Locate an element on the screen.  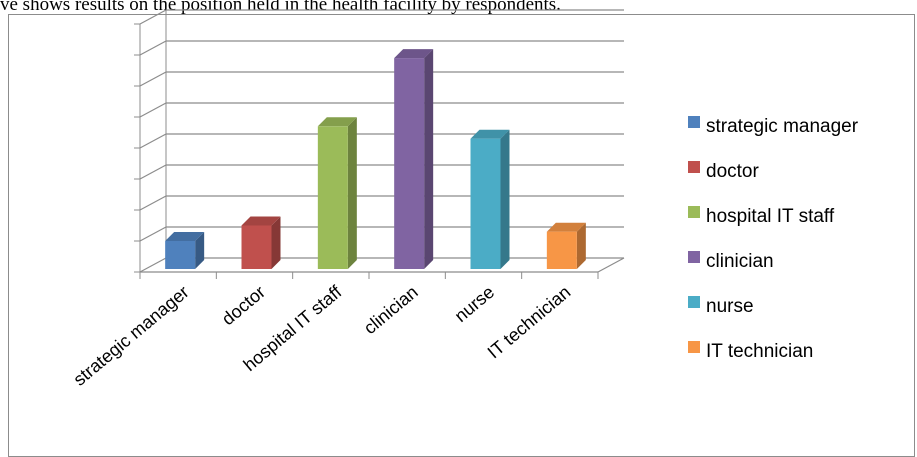
legend-item: doctor is located at coordinates (723, 171).